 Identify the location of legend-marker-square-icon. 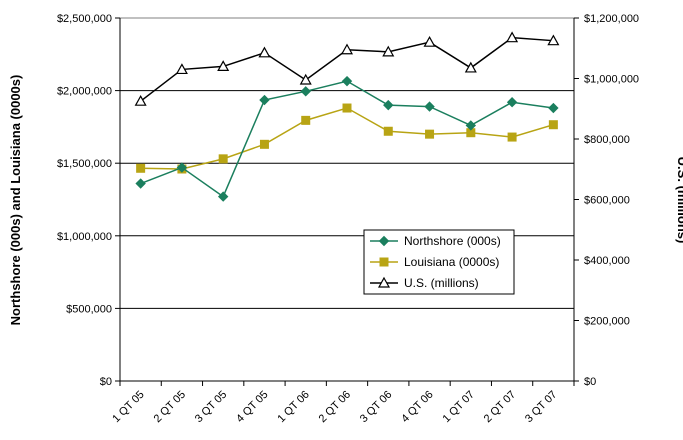
(384, 262).